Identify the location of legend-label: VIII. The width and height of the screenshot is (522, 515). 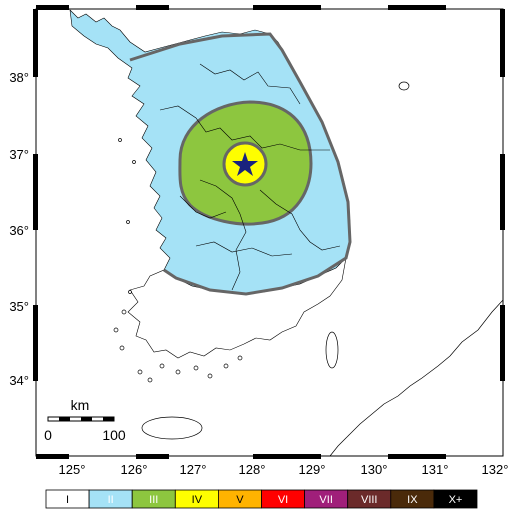
(369, 500).